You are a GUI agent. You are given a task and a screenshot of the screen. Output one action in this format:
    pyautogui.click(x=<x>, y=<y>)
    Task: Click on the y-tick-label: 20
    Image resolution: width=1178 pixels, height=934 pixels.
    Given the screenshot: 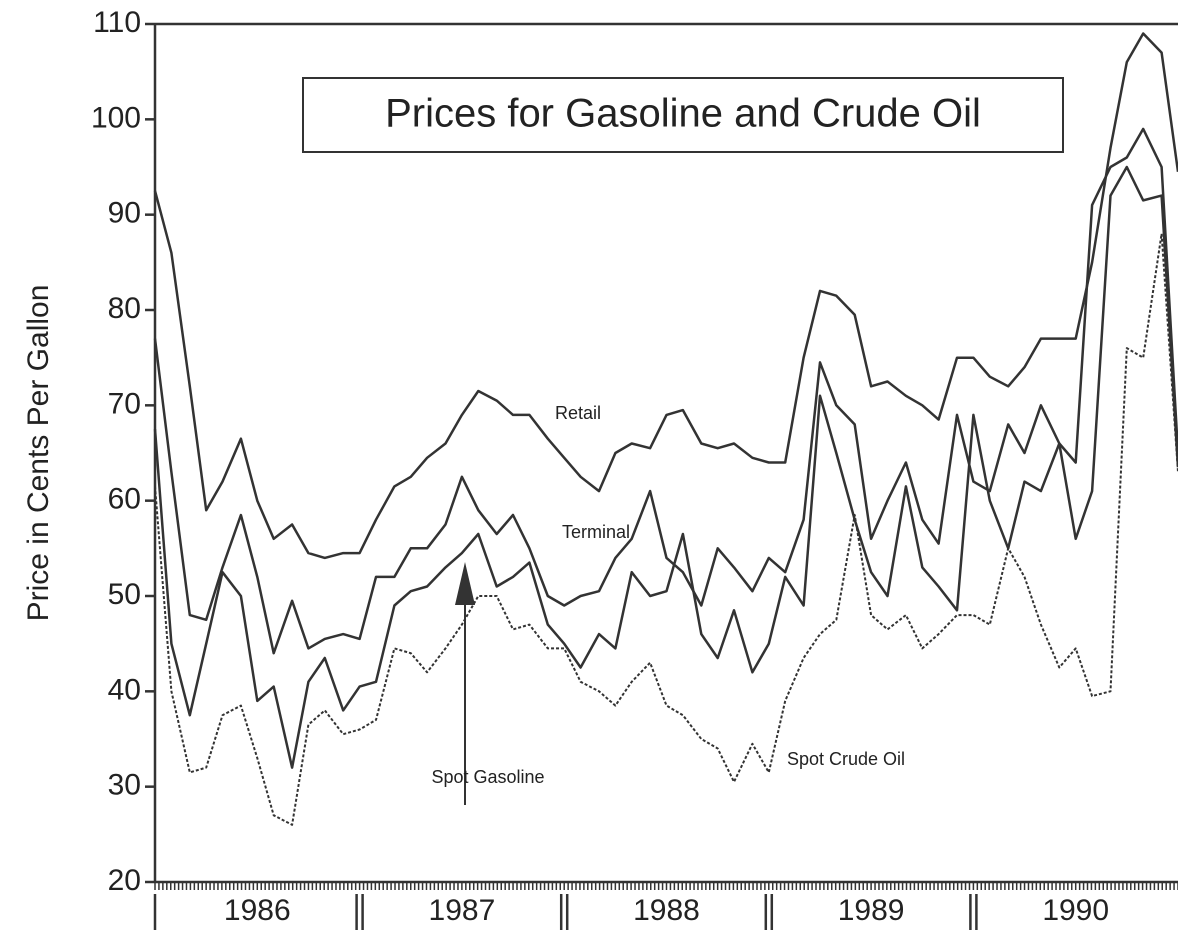 What is the action you would take?
    pyautogui.click(x=124, y=880)
    